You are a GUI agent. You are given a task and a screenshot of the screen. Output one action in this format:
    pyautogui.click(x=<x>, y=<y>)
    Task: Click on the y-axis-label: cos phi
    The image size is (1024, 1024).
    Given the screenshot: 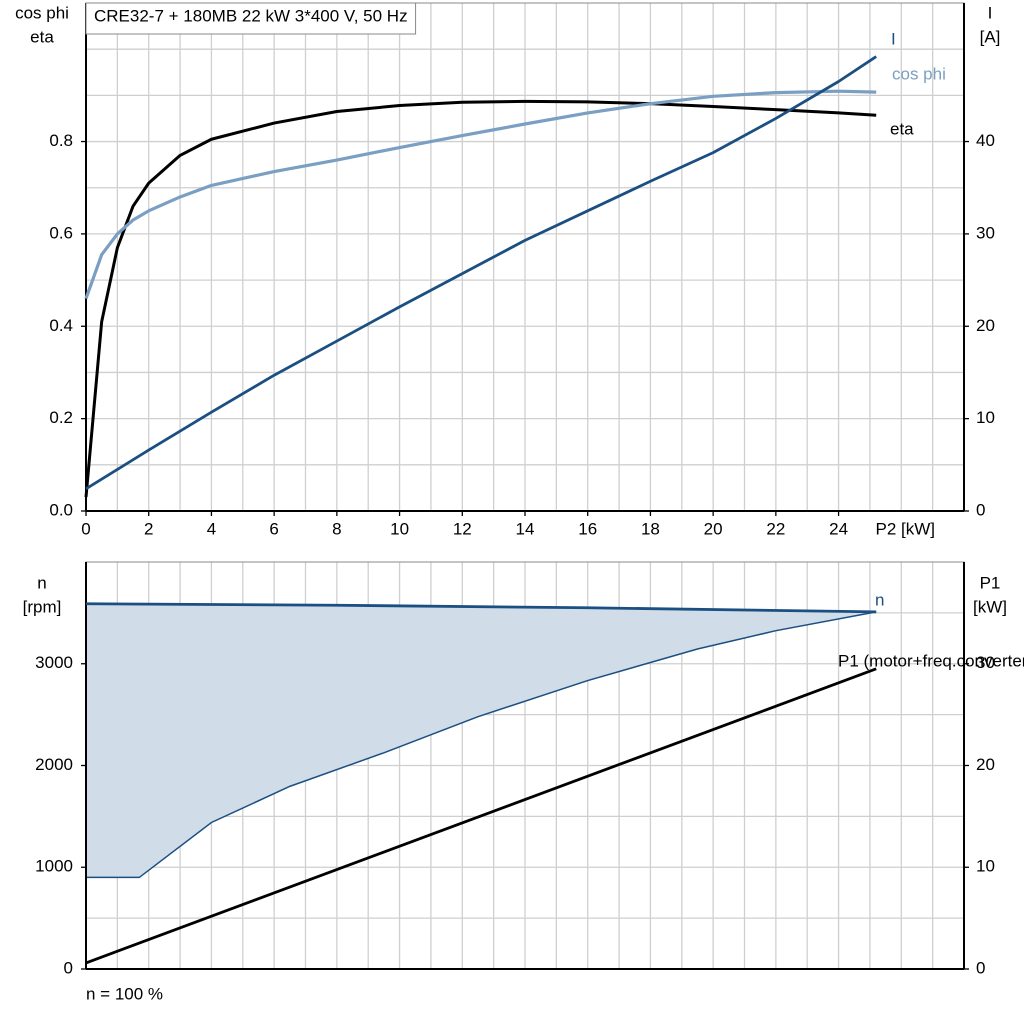 What is the action you would take?
    pyautogui.click(x=42, y=12)
    